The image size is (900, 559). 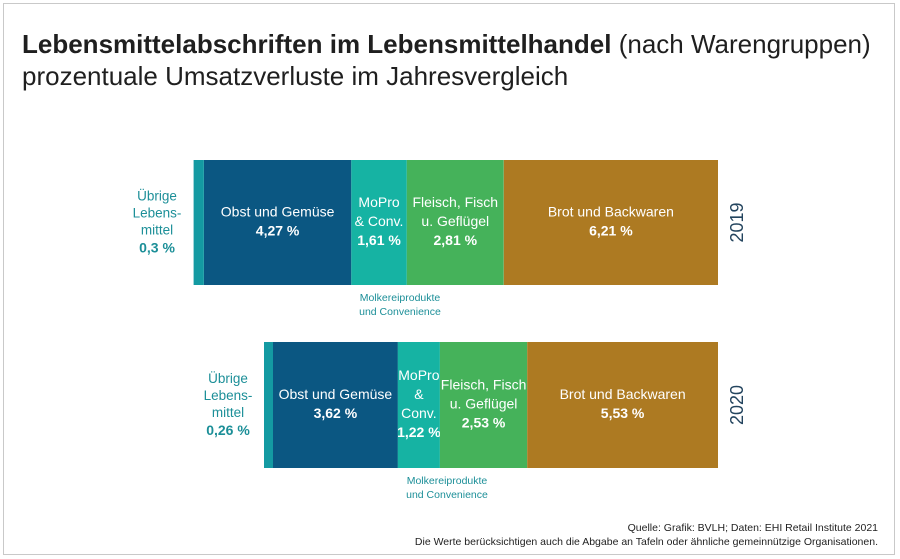 I want to click on bar-segment-mopro-2020, so click(x=418, y=405).